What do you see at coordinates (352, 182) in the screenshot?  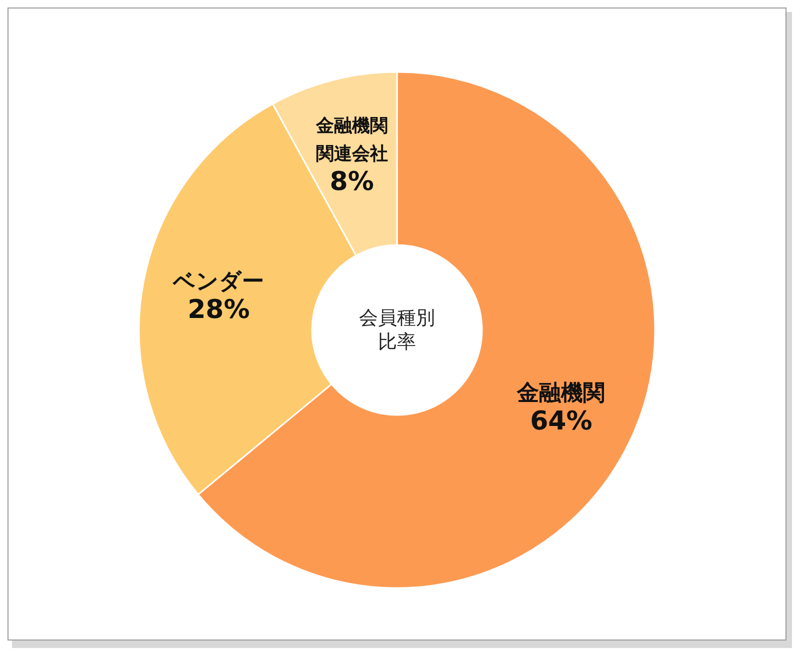 I see `data-label: 8%` at bounding box center [352, 182].